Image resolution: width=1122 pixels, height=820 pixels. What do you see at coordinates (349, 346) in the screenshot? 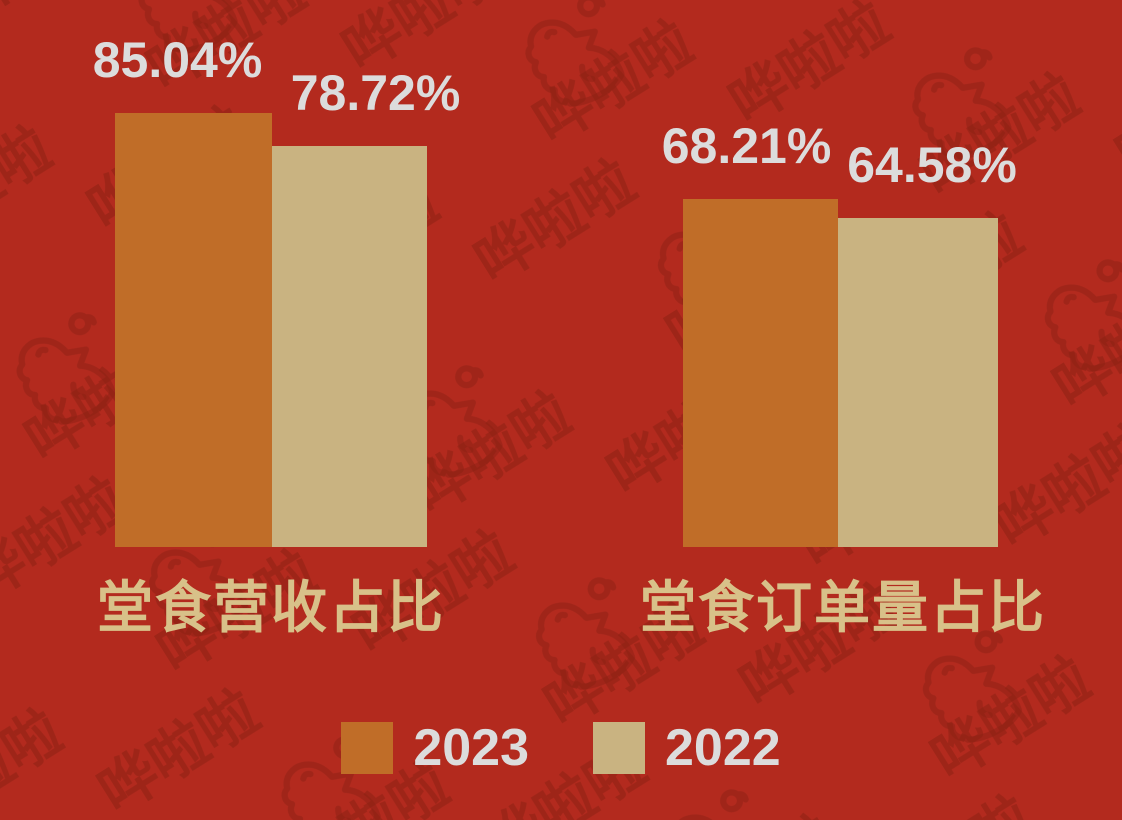
I see `bar-2022-revenue` at bounding box center [349, 346].